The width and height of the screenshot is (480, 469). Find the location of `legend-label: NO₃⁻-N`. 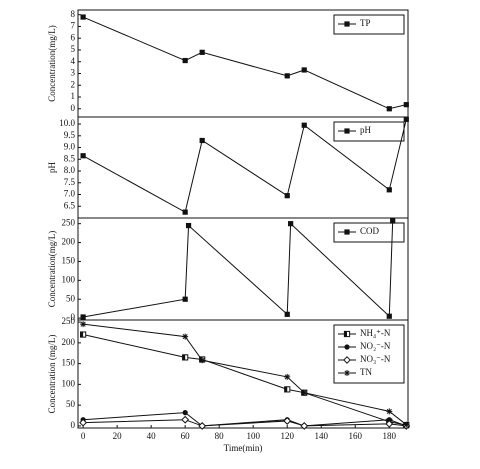

legend-label: NO₃⁻-N is located at coordinates (375, 359).